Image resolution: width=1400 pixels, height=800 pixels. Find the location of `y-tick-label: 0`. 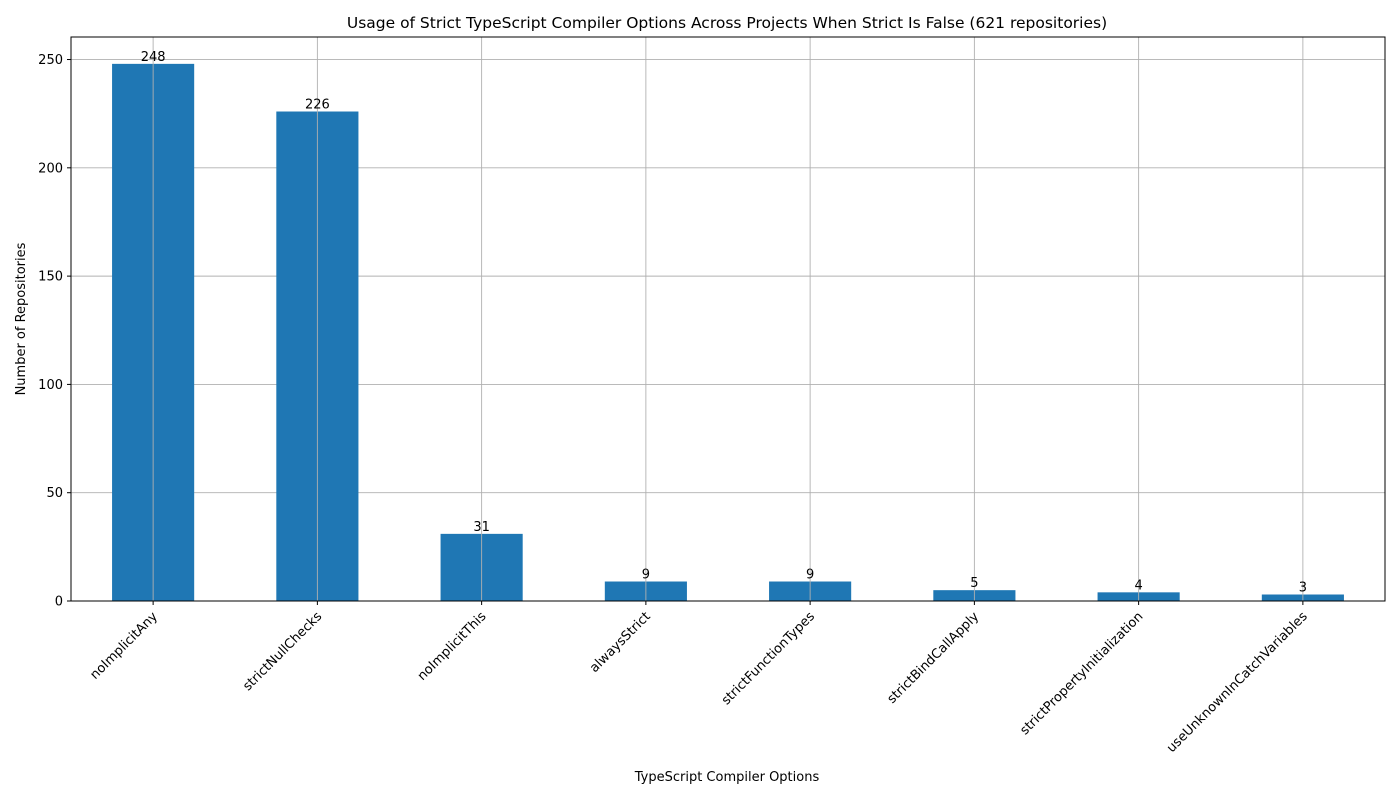

y-tick-label: 0 is located at coordinates (59, 602).